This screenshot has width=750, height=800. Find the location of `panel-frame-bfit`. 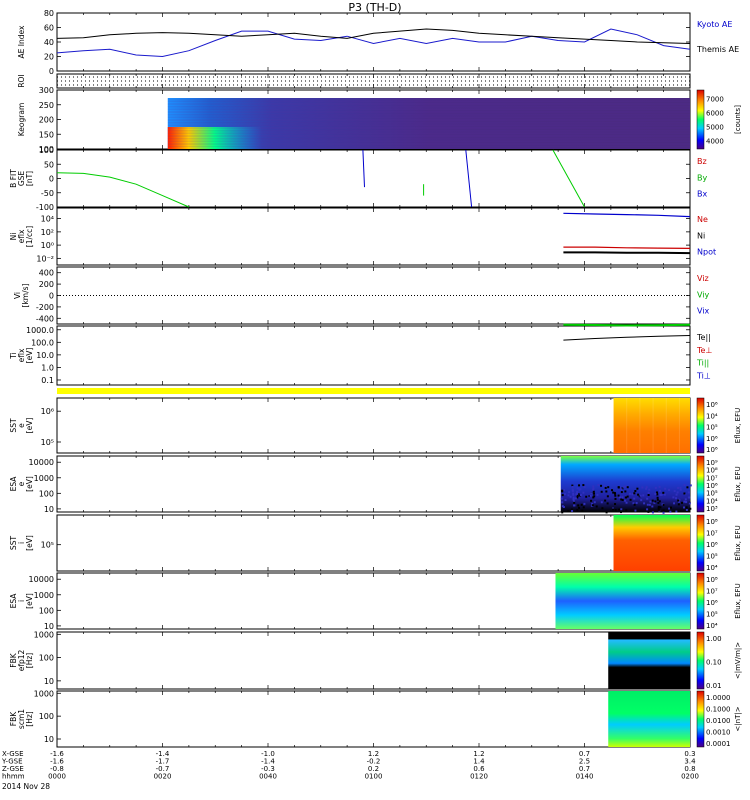

panel-frame-bfit is located at coordinates (373, 178).